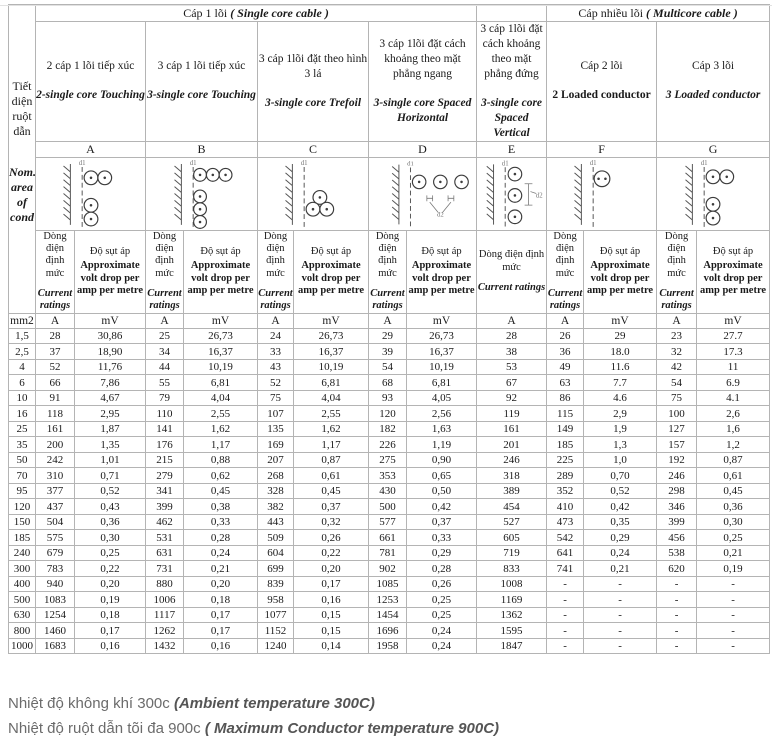 This screenshot has width=772, height=744. Describe the element at coordinates (733, 444) in the screenshot. I see `volt-drop-value-G: 1,2` at that location.